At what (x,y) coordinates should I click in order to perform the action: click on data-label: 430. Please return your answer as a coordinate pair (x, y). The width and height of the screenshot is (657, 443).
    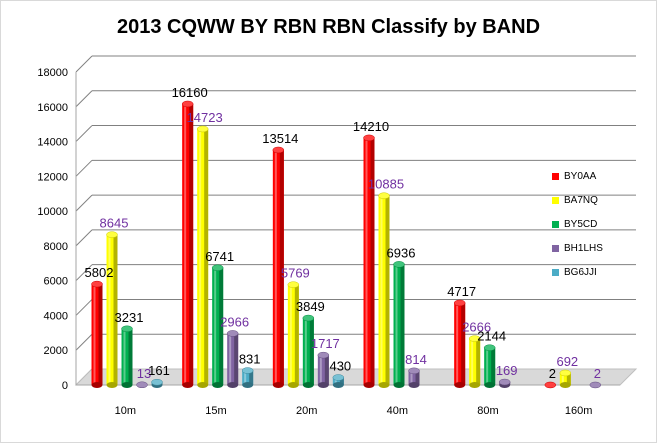
    Looking at the image, I should click on (340, 366).